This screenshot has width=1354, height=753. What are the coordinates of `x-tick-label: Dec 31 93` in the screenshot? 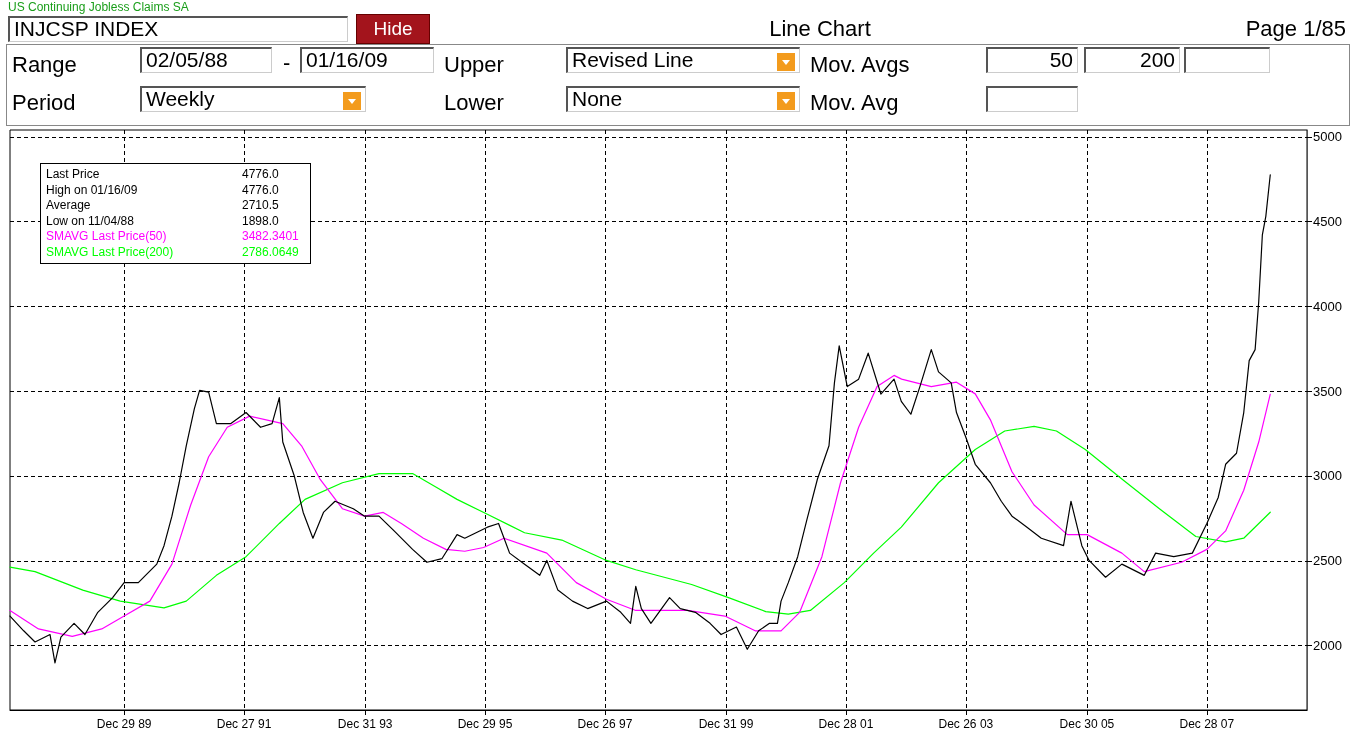 It's located at (365, 724).